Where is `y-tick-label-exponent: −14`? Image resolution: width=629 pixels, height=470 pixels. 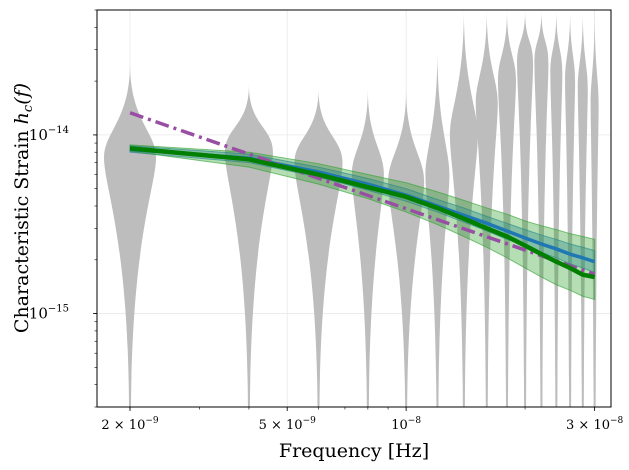
y-tick-label-exponent: −14 is located at coordinates (58, 130).